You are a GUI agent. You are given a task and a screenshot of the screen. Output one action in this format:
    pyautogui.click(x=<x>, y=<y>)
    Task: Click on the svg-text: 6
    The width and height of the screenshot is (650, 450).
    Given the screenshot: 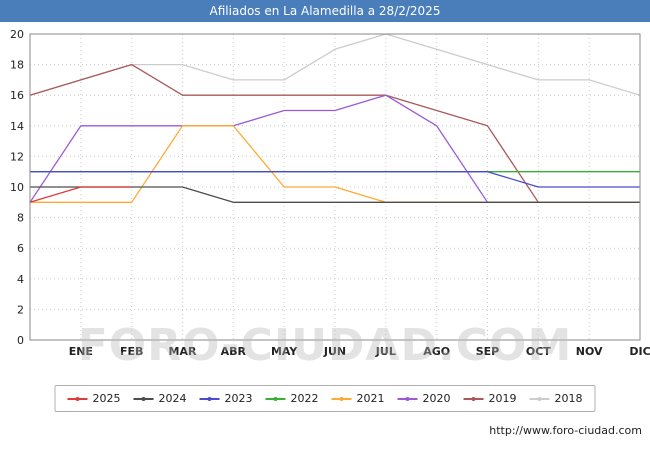 What is the action you would take?
    pyautogui.click(x=20, y=248)
    